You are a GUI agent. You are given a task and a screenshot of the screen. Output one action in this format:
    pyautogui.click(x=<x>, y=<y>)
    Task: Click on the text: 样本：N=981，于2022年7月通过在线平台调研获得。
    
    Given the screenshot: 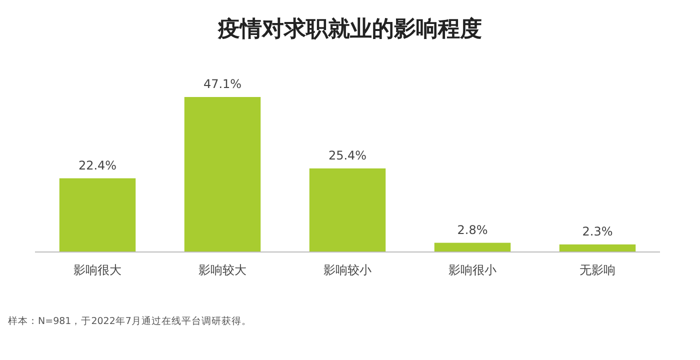 What is the action you would take?
    pyautogui.click(x=130, y=321)
    